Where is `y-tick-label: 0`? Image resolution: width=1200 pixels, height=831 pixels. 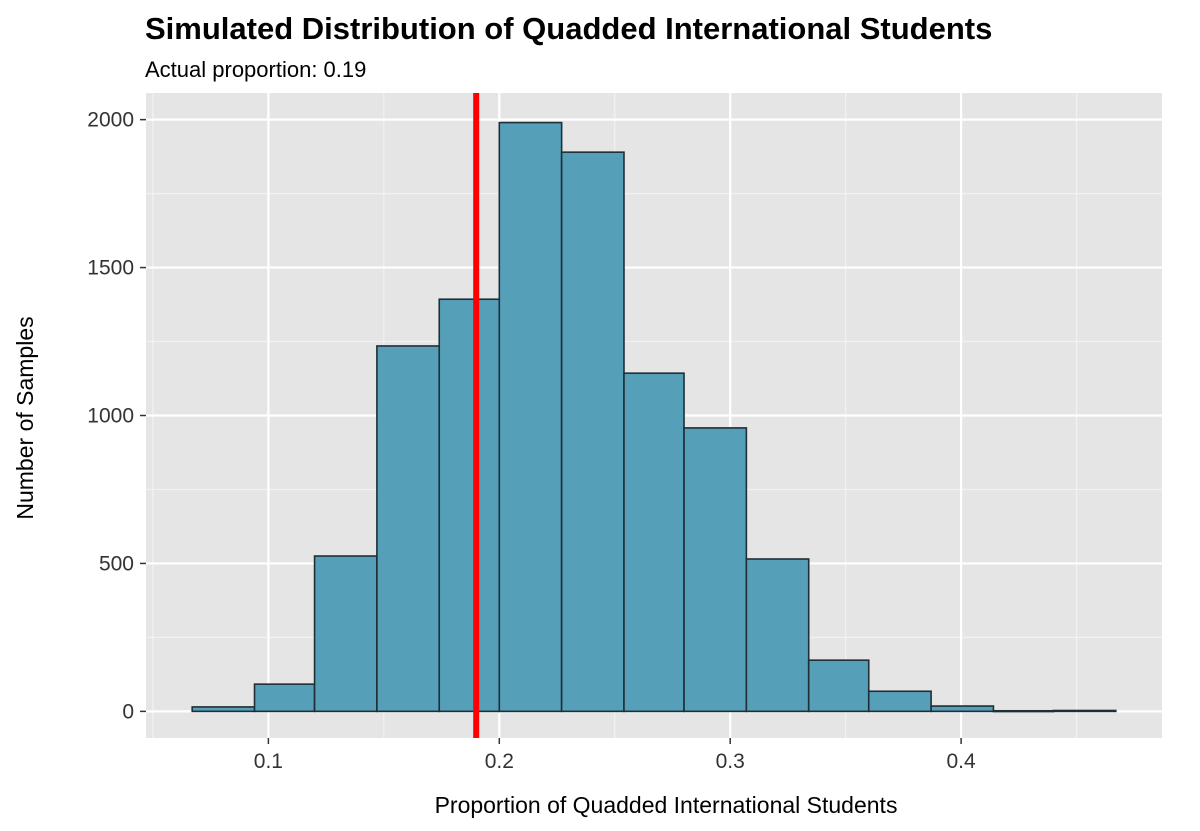
y-tick-label: 0 is located at coordinates (128, 711).